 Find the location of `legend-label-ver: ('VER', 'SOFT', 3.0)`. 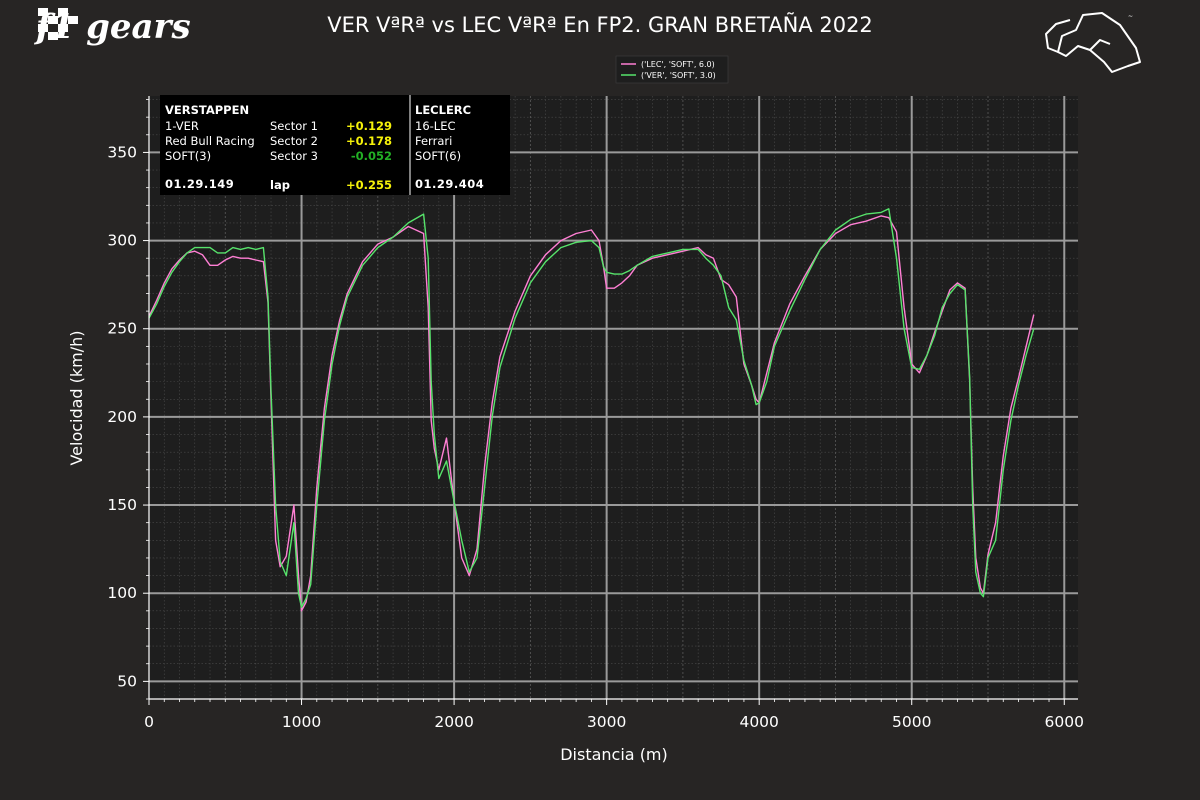

legend-label-ver: ('VER', 'SOFT', 3.0) is located at coordinates (678, 75).